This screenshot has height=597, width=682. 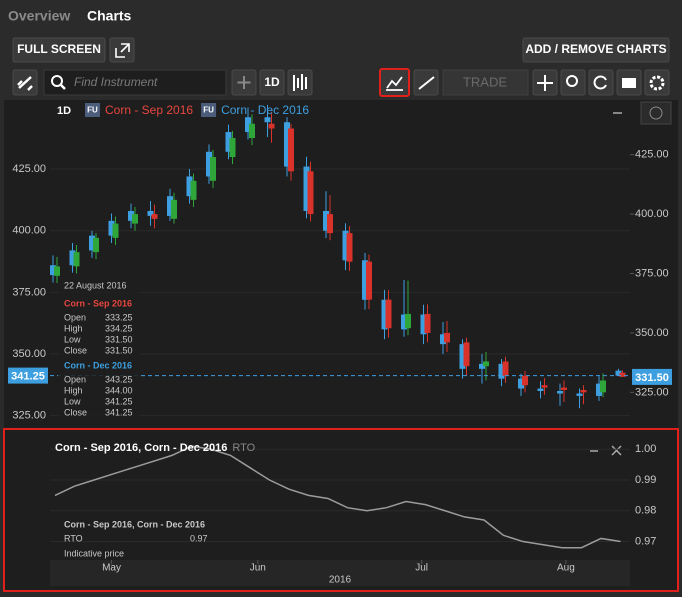 I want to click on tab-charts: Charts, so click(x=109, y=16).